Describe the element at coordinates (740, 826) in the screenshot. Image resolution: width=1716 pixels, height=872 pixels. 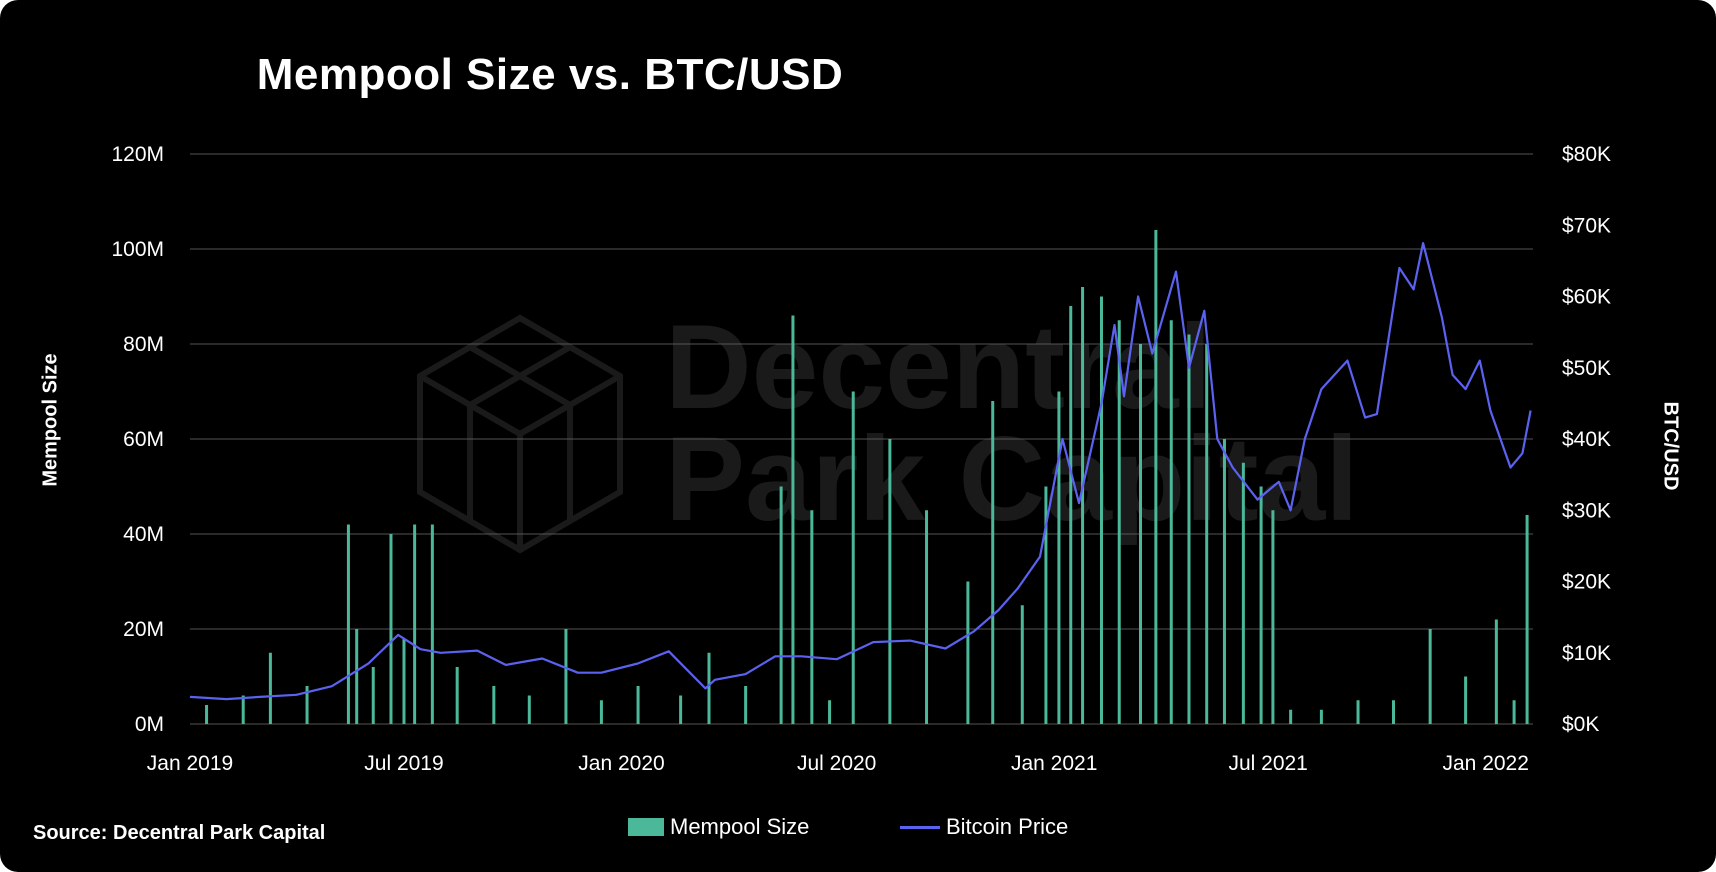
I see `legend-label-mempool: Mempool Size` at that location.